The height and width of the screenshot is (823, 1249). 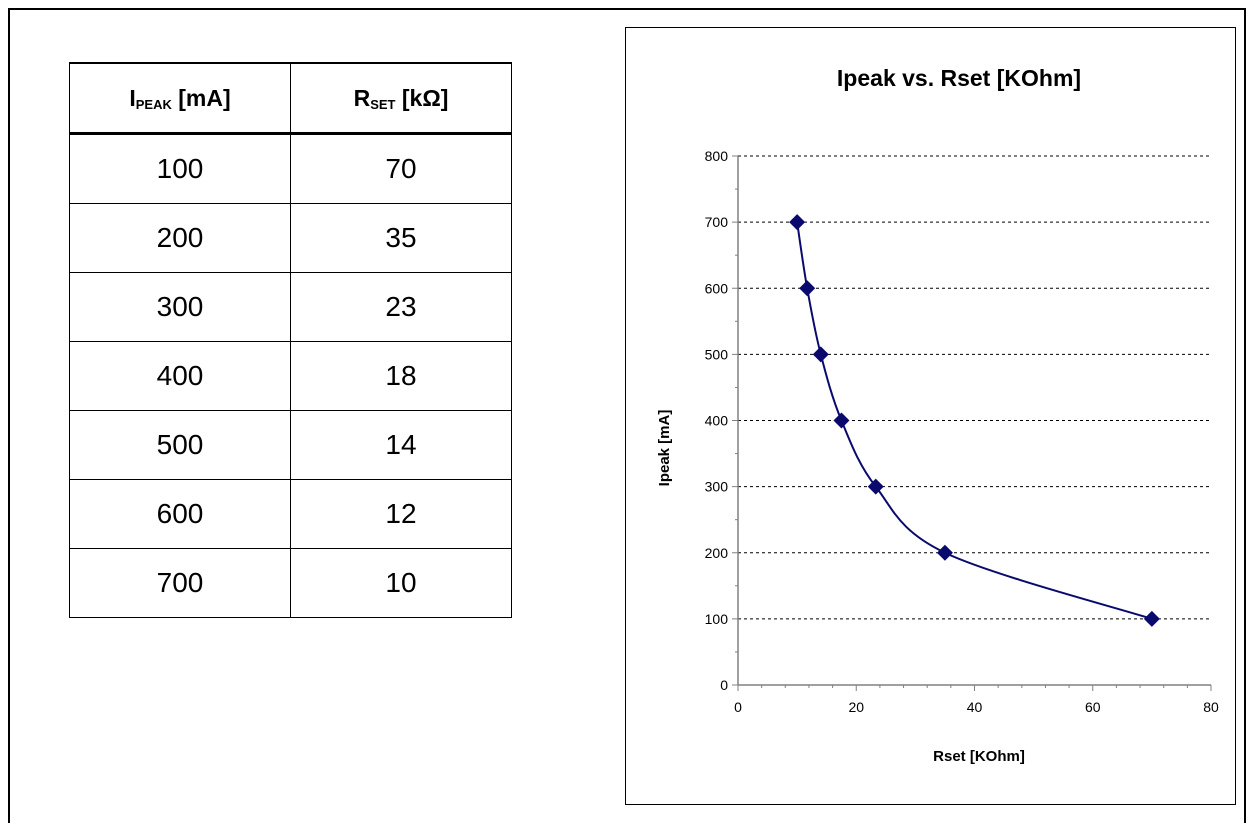 I want to click on y-tick-label: 0, so click(x=724, y=685).